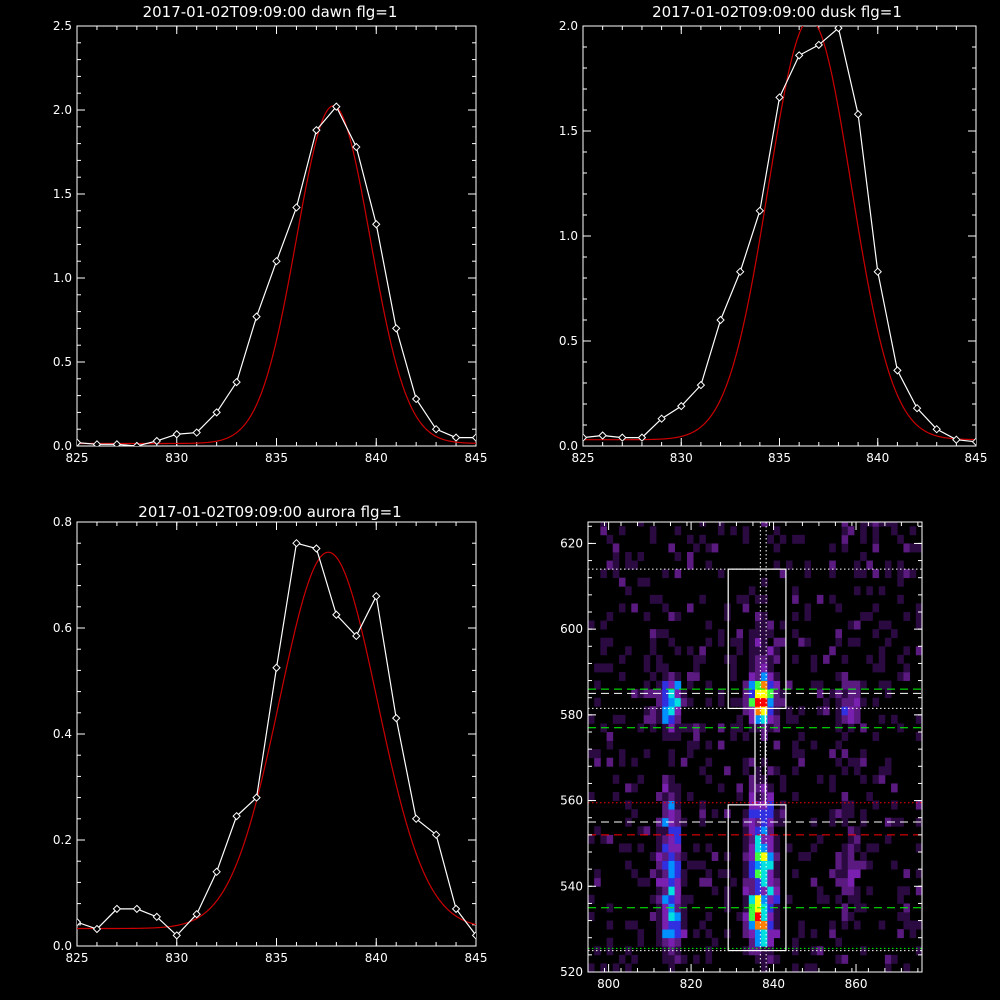  Describe the element at coordinates (62, 734) in the screenshot. I see `y-tick-label: 0.4` at that location.